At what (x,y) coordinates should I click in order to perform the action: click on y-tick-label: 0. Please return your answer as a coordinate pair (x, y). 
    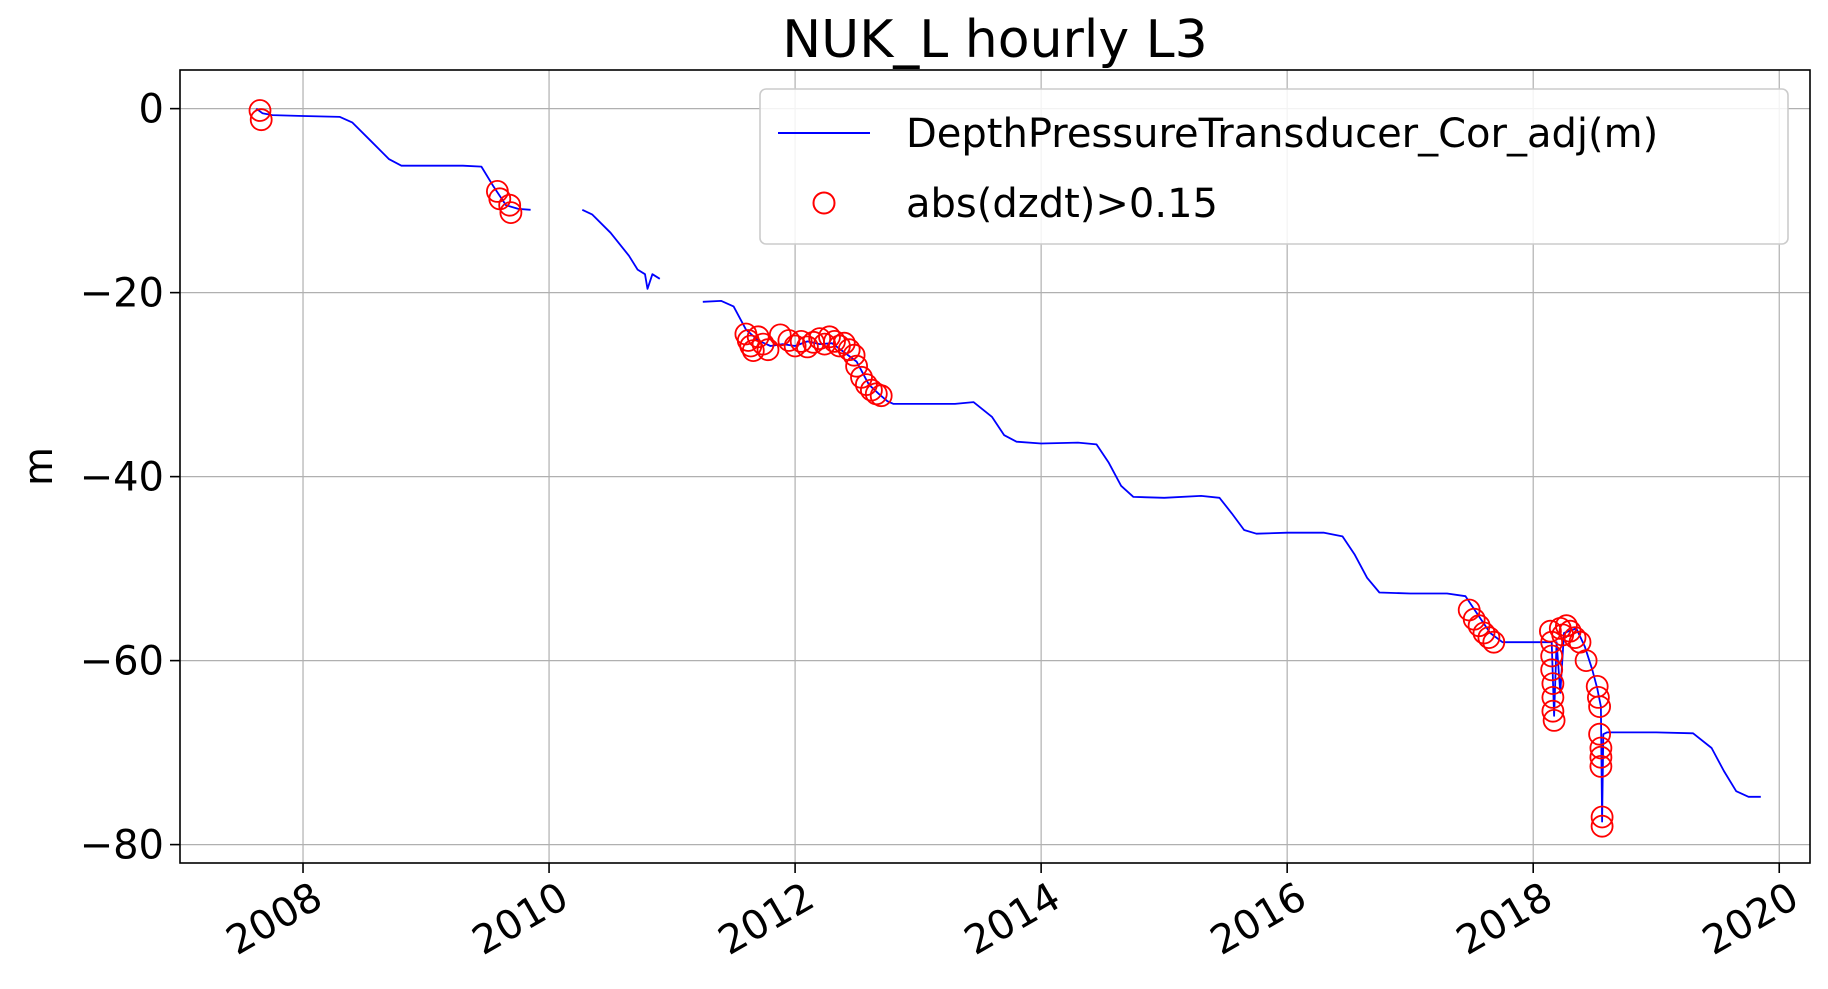
    Looking at the image, I should click on (151, 110).